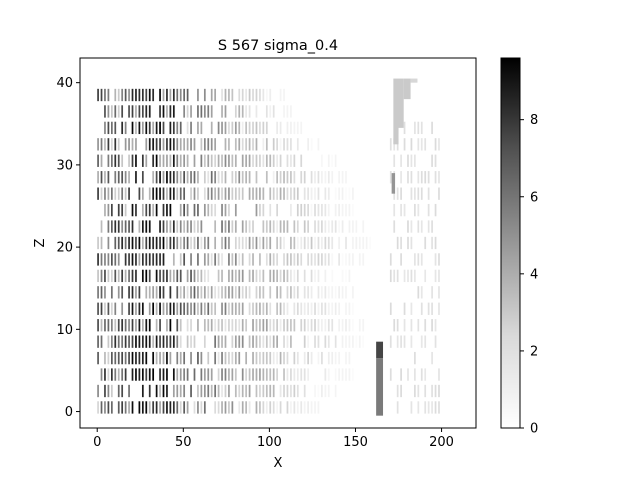 This screenshot has height=480, width=640. What do you see at coordinates (401, 103) in the screenshot?
I see `vertical-feature` at bounding box center [401, 103].